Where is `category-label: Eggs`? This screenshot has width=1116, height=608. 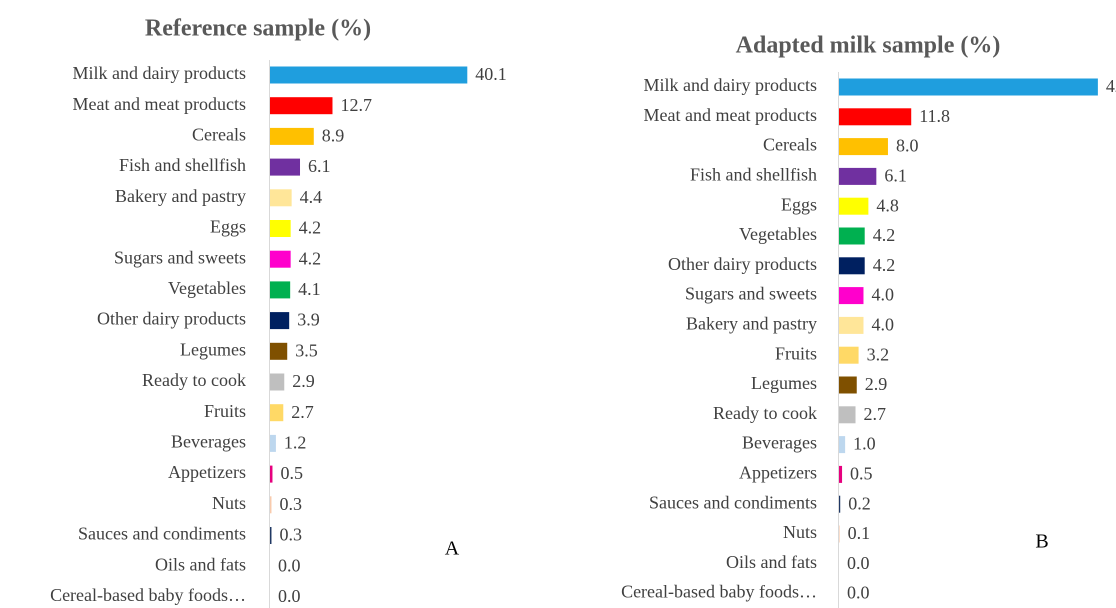
category-label: Eggs is located at coordinates (228, 227).